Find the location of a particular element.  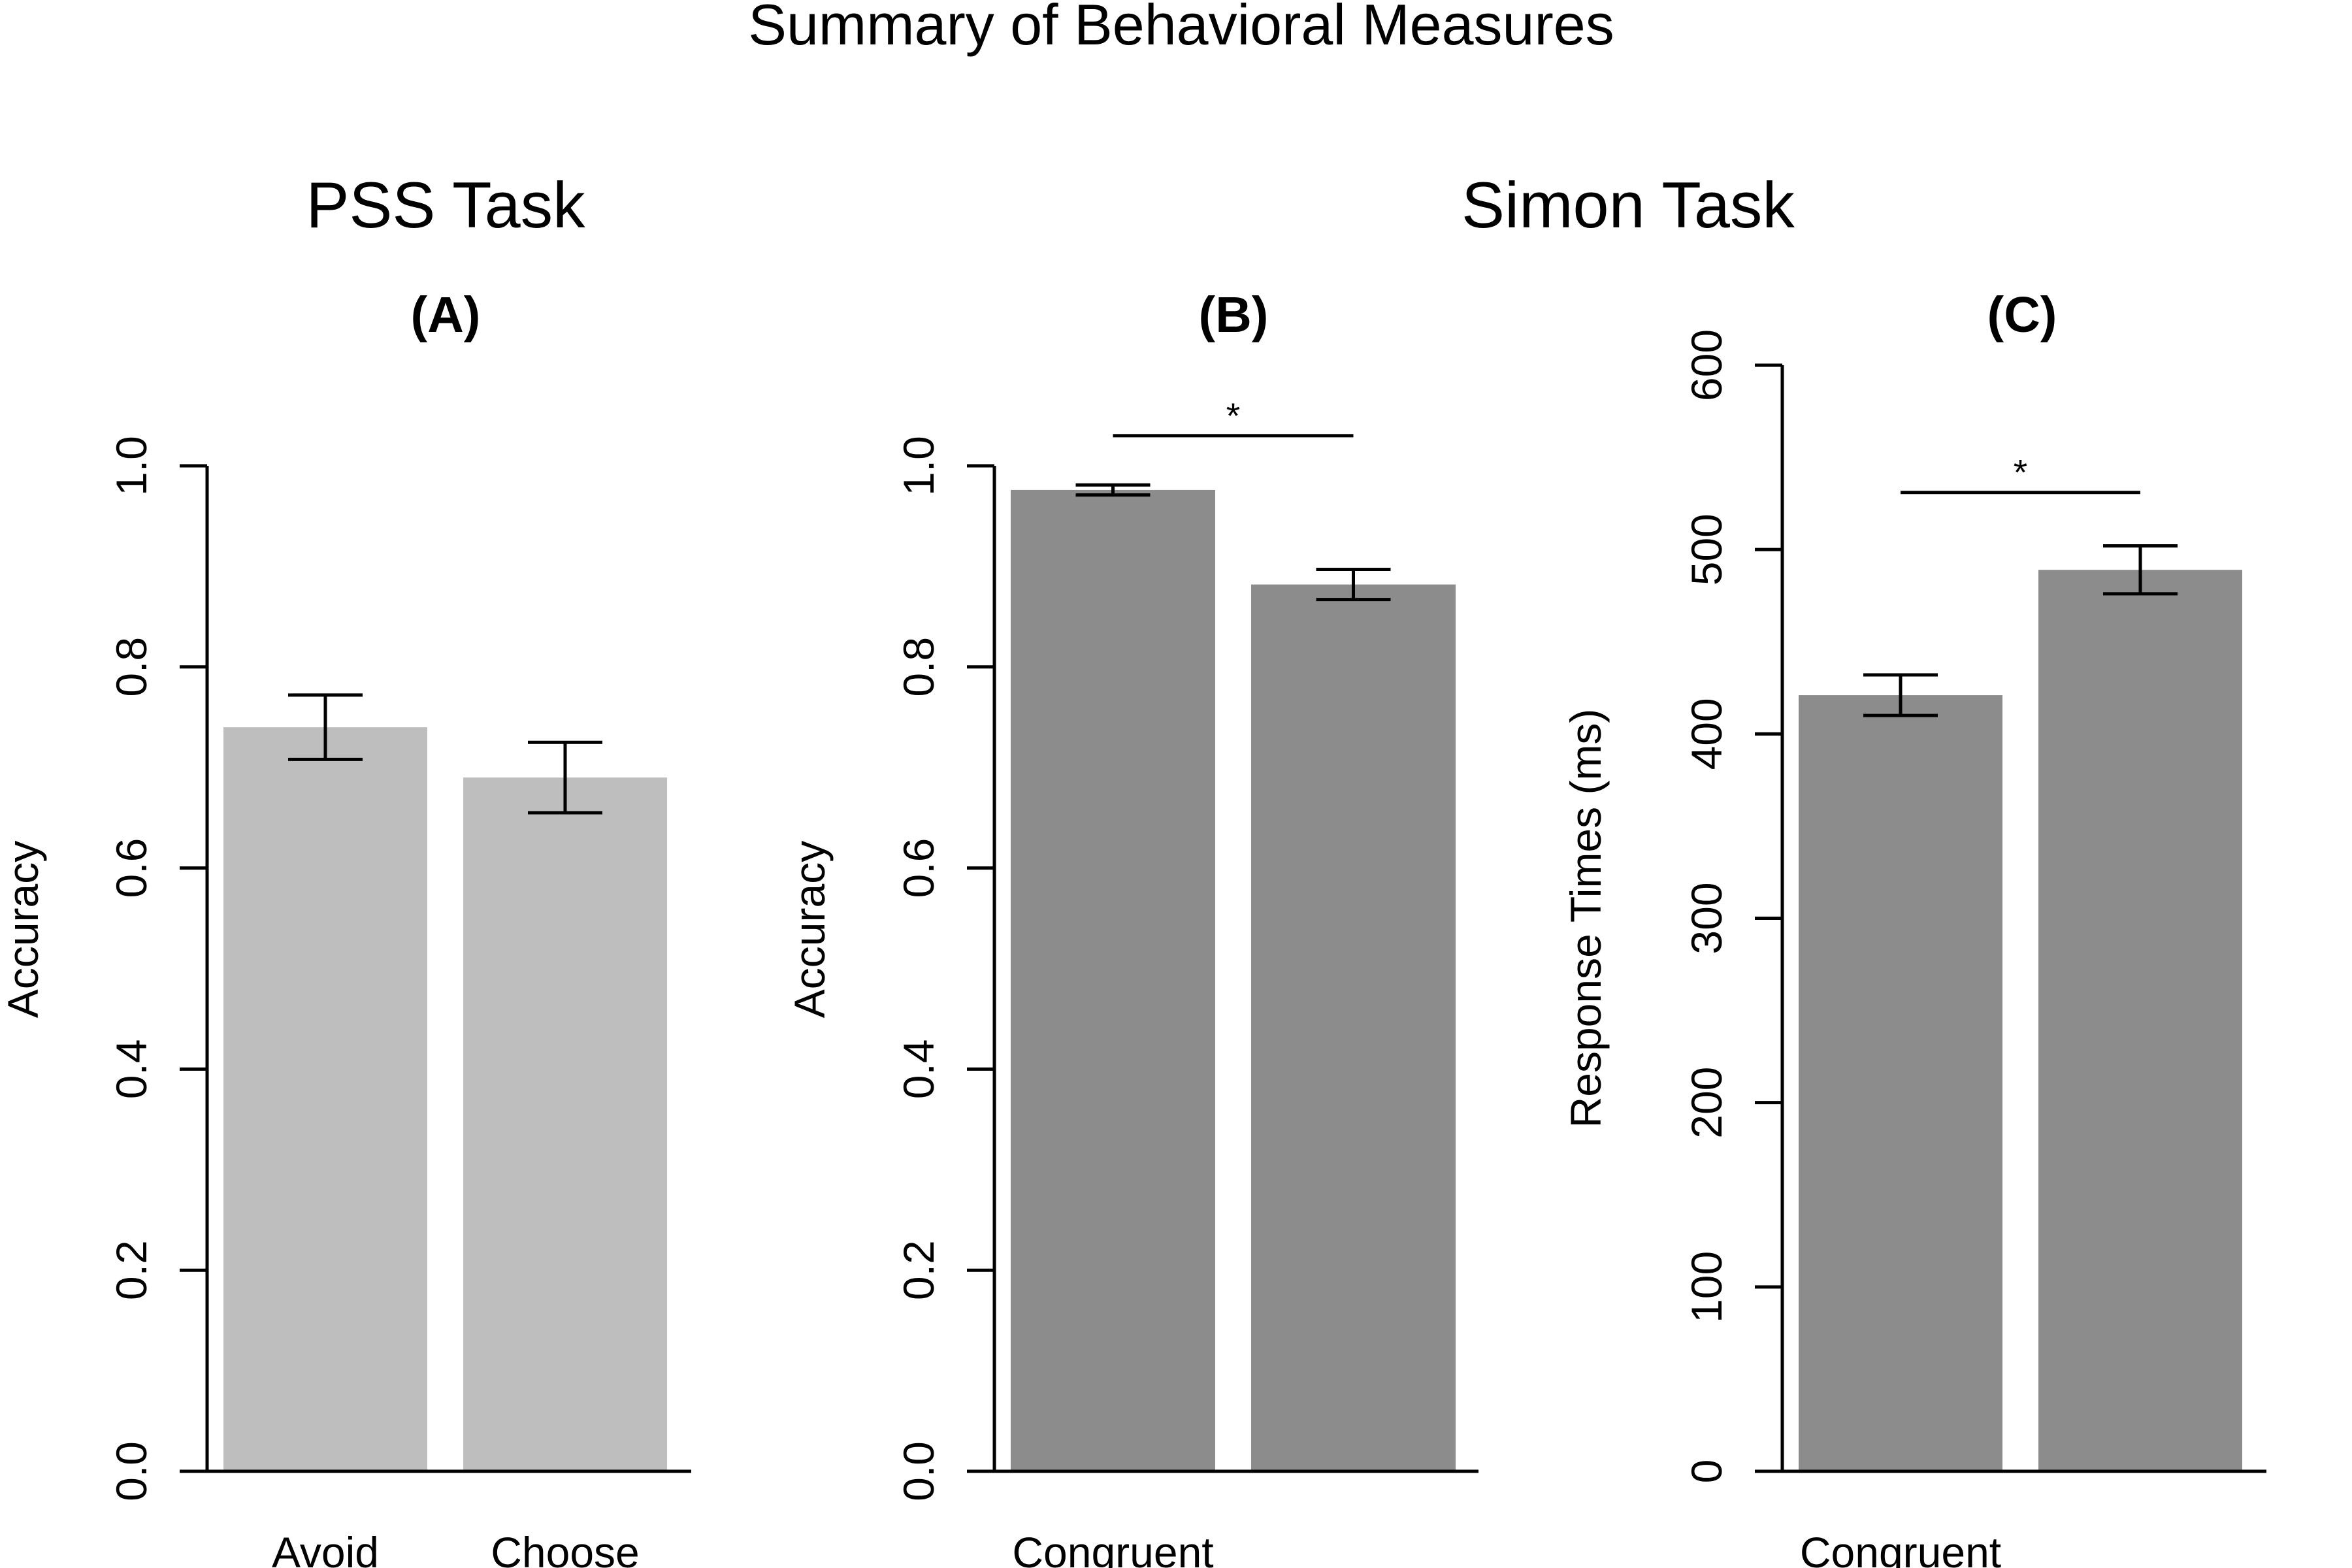

y-tick-label: 600 is located at coordinates (1706, 365).